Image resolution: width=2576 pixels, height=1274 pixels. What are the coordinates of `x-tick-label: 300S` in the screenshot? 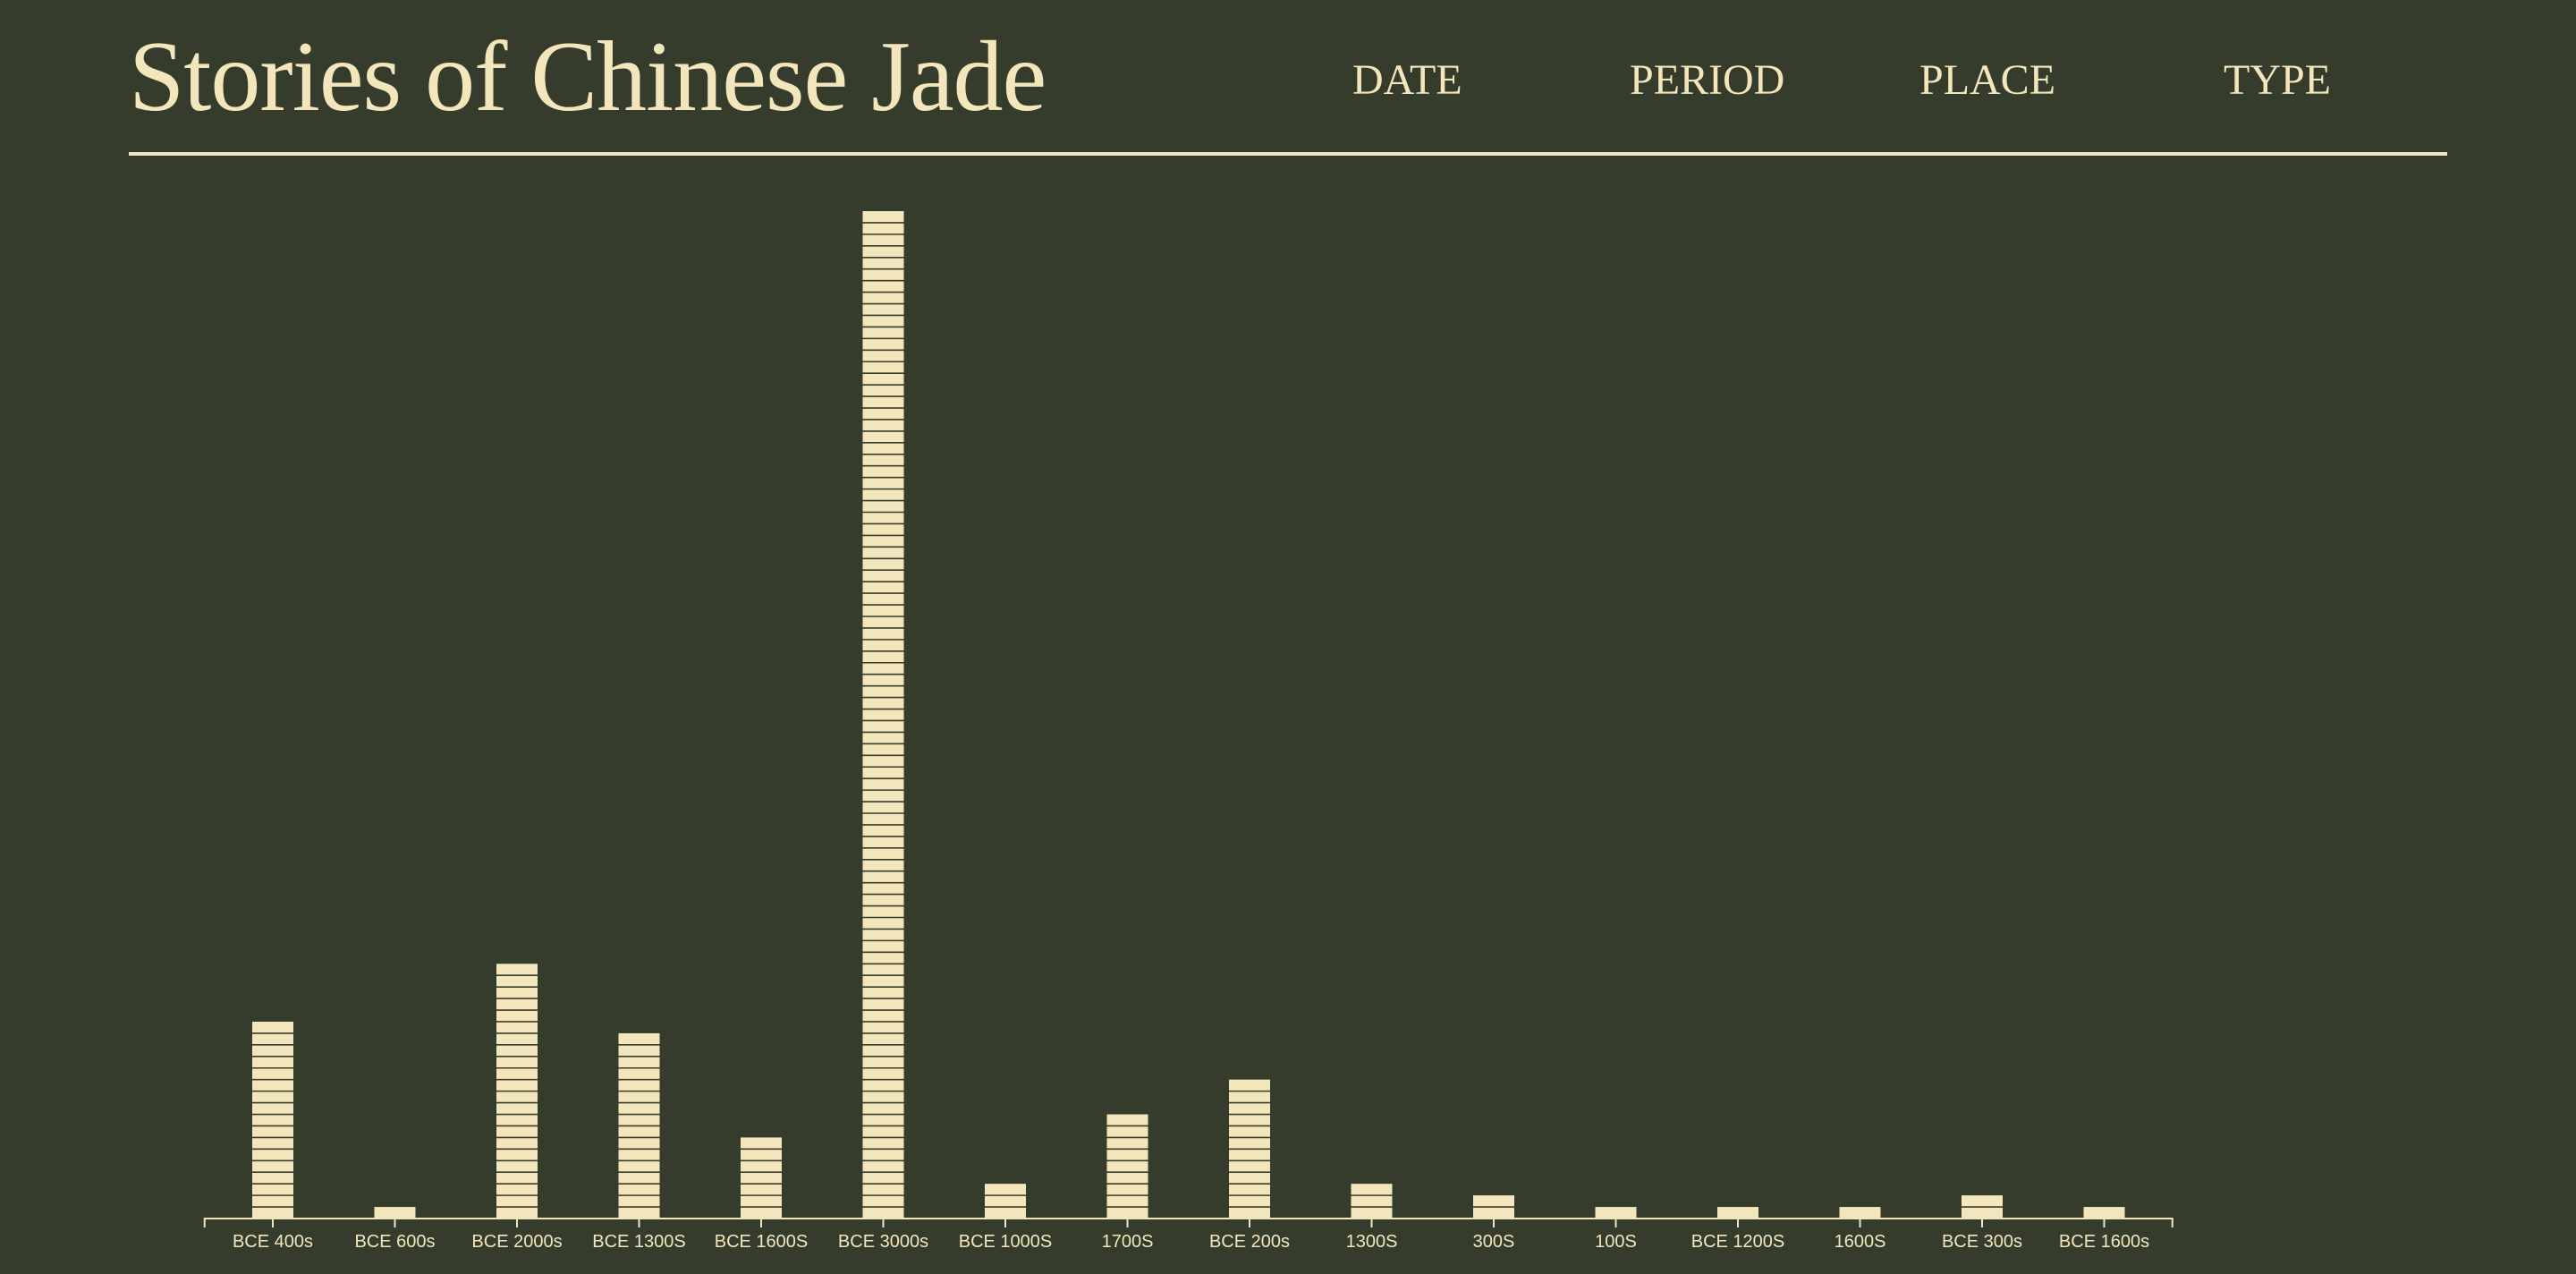 It's located at (1494, 1242).